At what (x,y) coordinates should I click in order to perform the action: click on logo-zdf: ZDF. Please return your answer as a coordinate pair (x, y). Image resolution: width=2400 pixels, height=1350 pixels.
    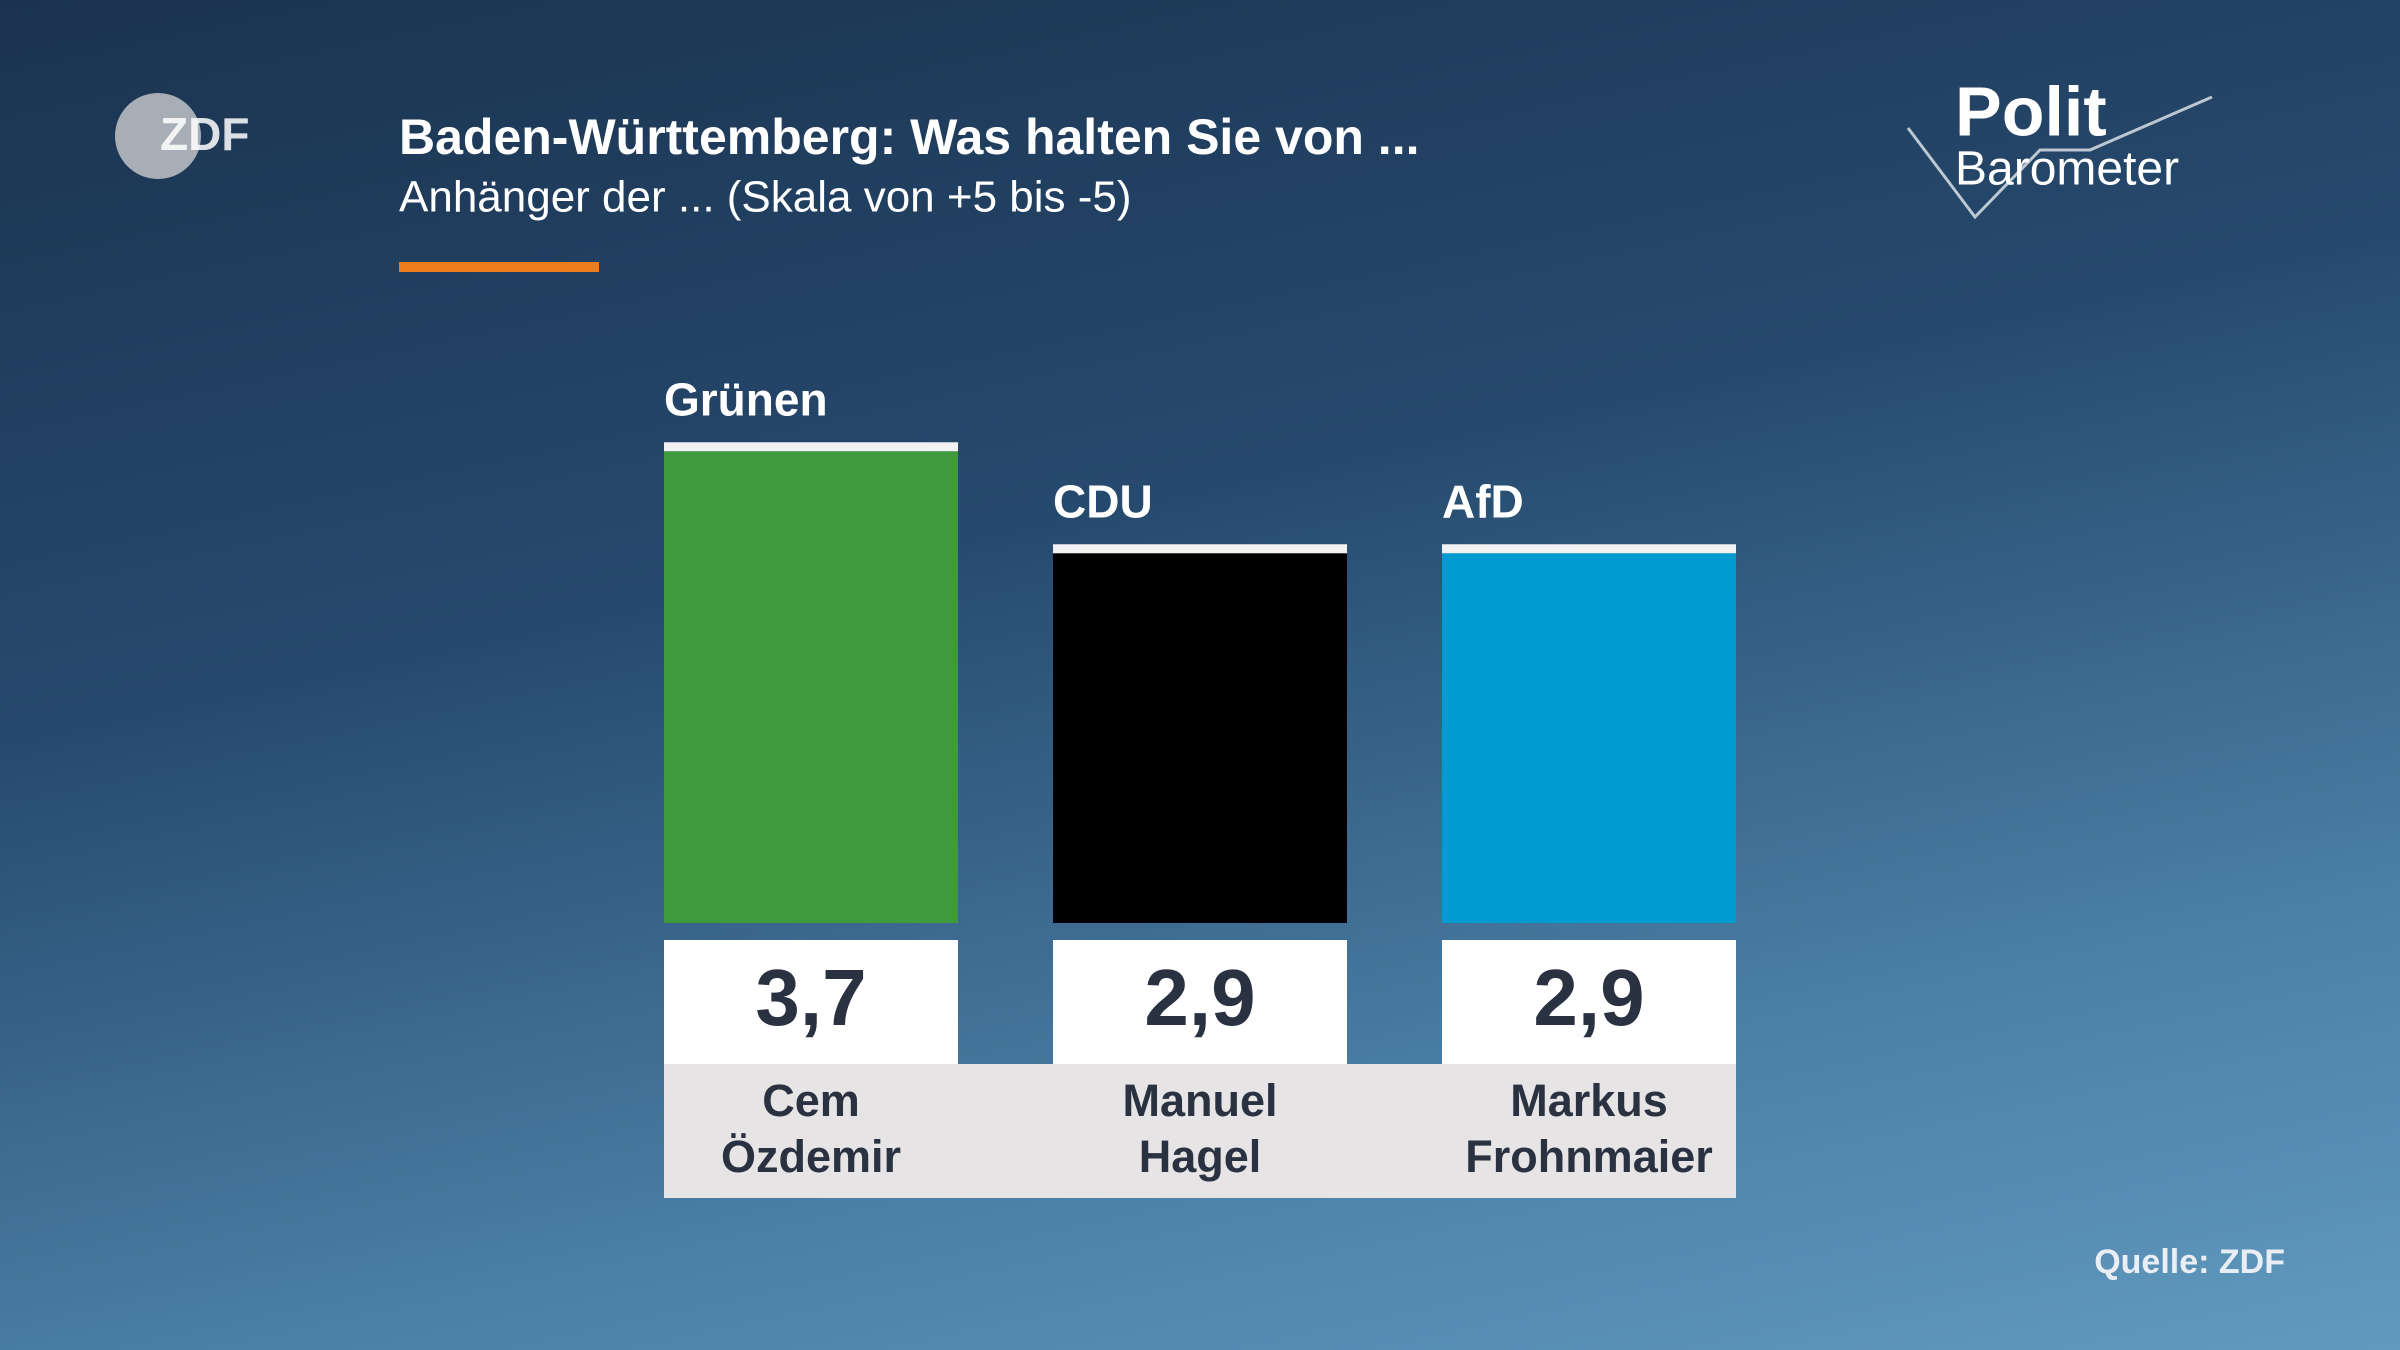
    Looking at the image, I should click on (204, 134).